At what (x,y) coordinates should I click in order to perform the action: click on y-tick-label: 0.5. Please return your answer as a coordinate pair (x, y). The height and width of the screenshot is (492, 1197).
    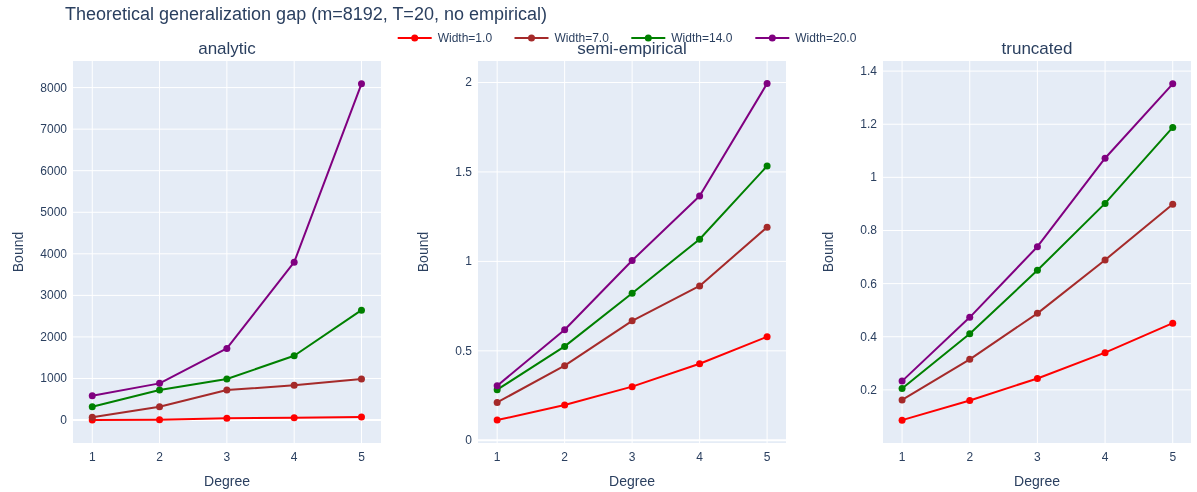
    Looking at the image, I should click on (464, 350).